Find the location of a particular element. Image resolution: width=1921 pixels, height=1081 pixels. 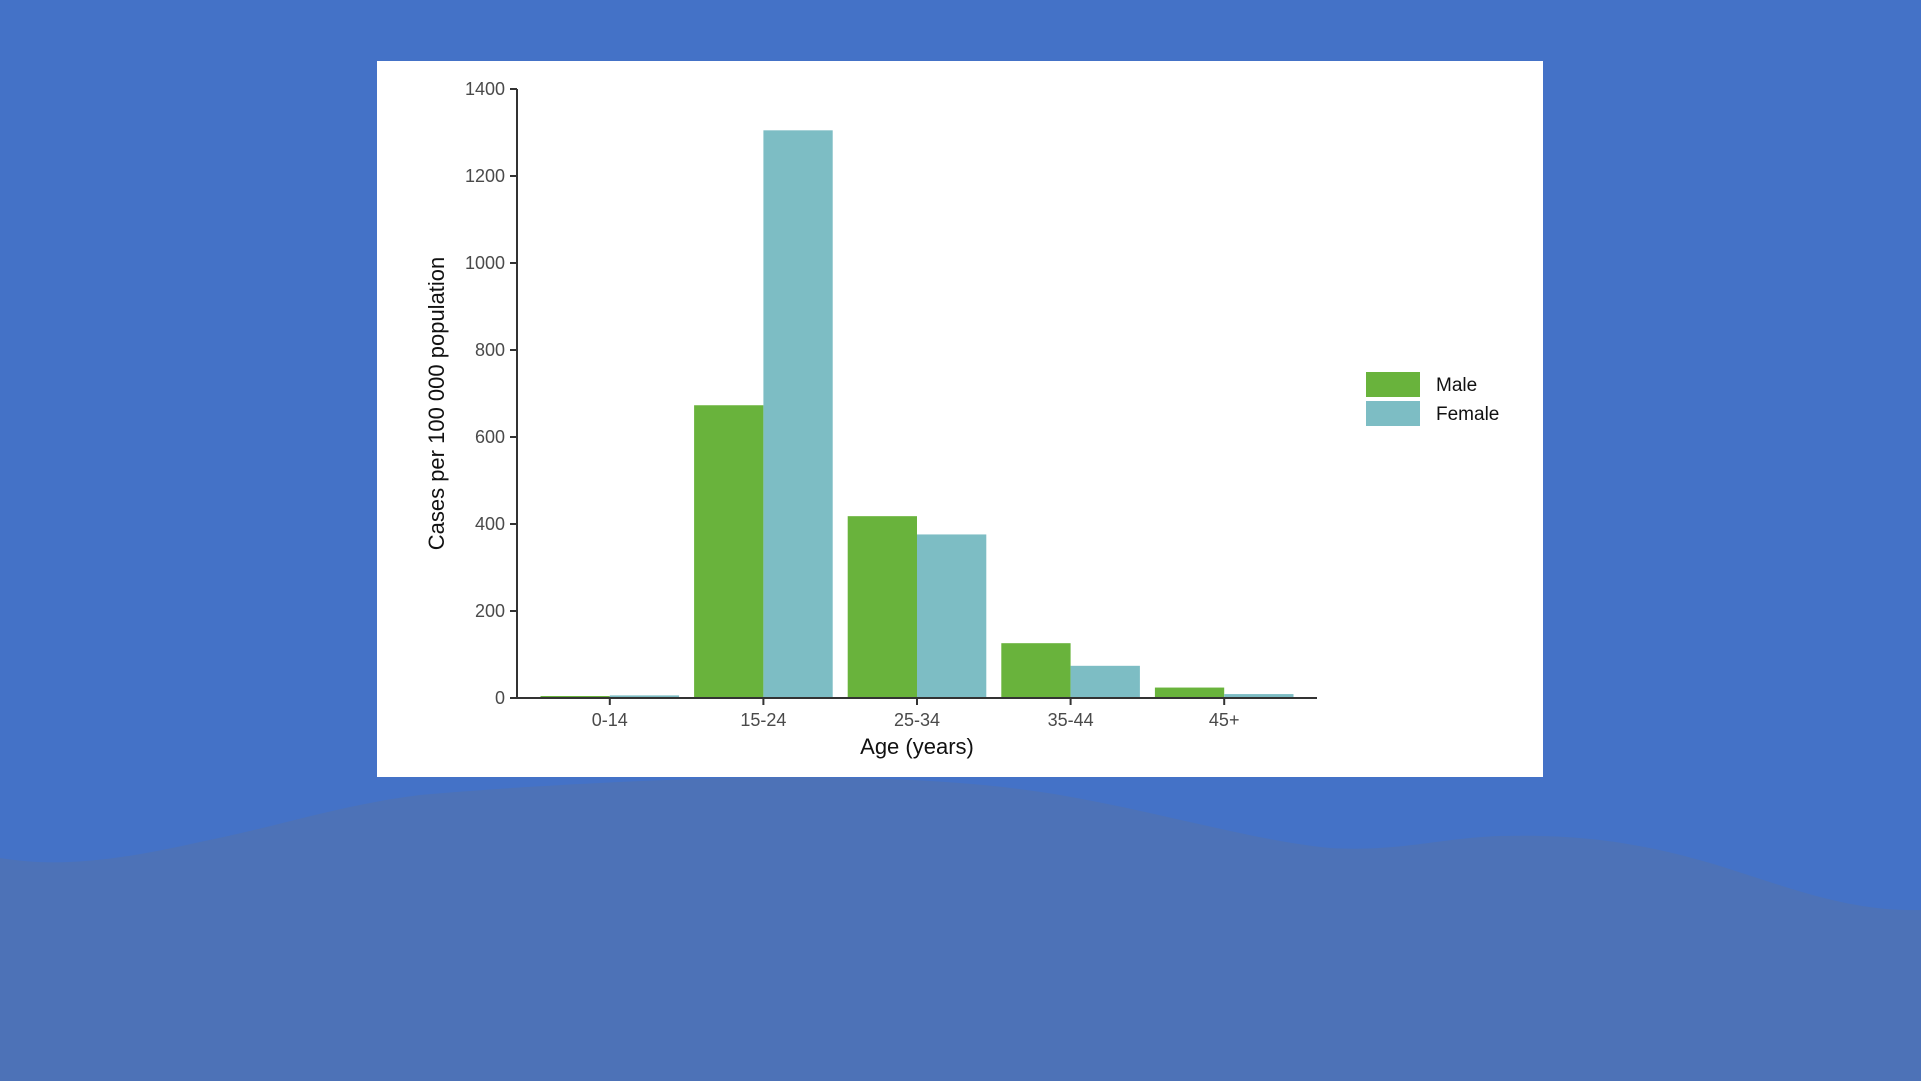

y-tick-label: 1200 is located at coordinates (485, 176).